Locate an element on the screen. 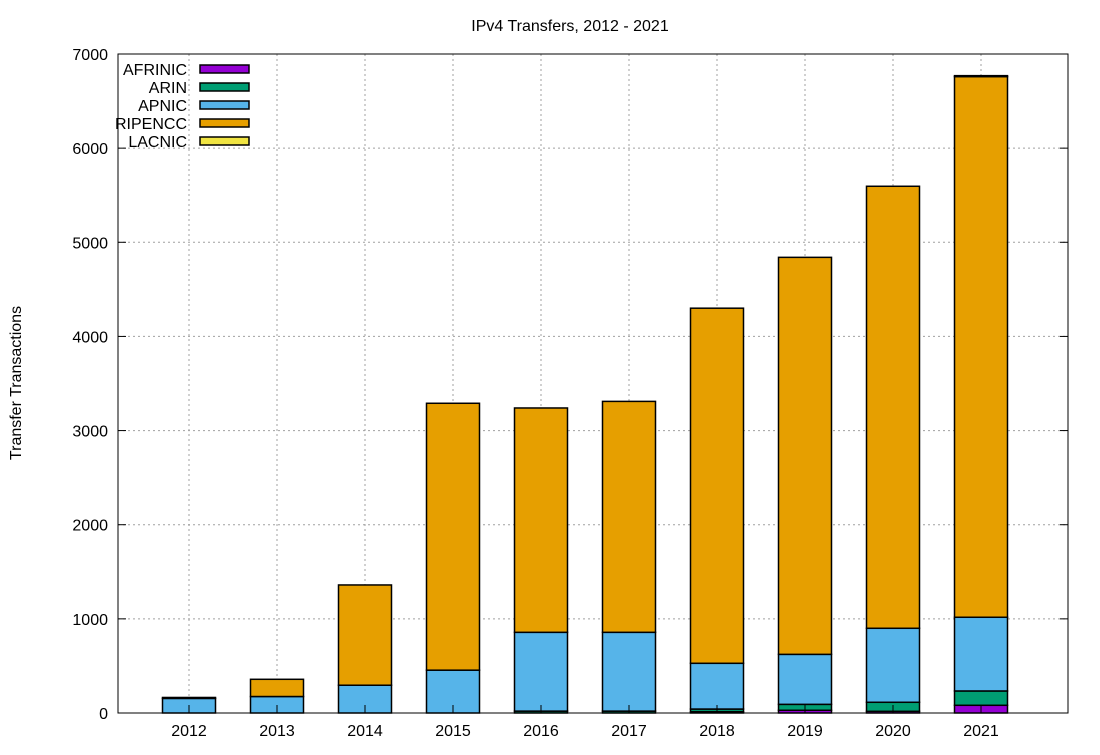 Image resolution: width=1100 pixels, height=755 pixels. legend-label-arin: ARIN is located at coordinates (168, 88).